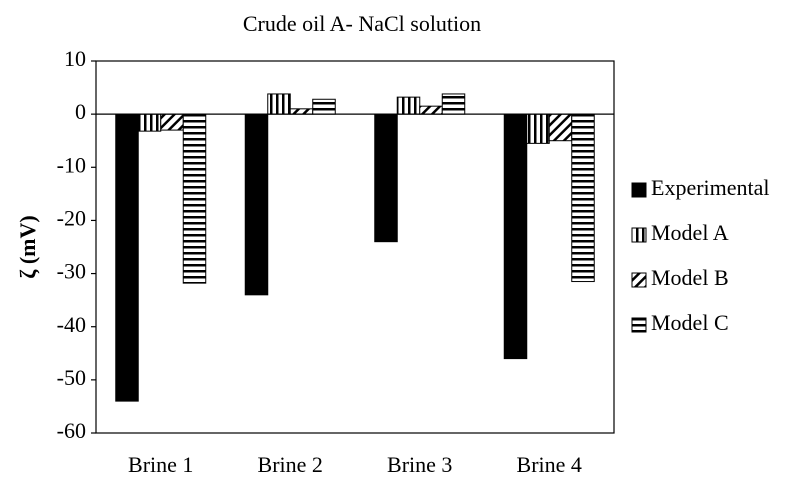 The width and height of the screenshot is (811, 479). What do you see at coordinates (71, 324) in the screenshot?
I see `y-tick-label: -40` at bounding box center [71, 324].